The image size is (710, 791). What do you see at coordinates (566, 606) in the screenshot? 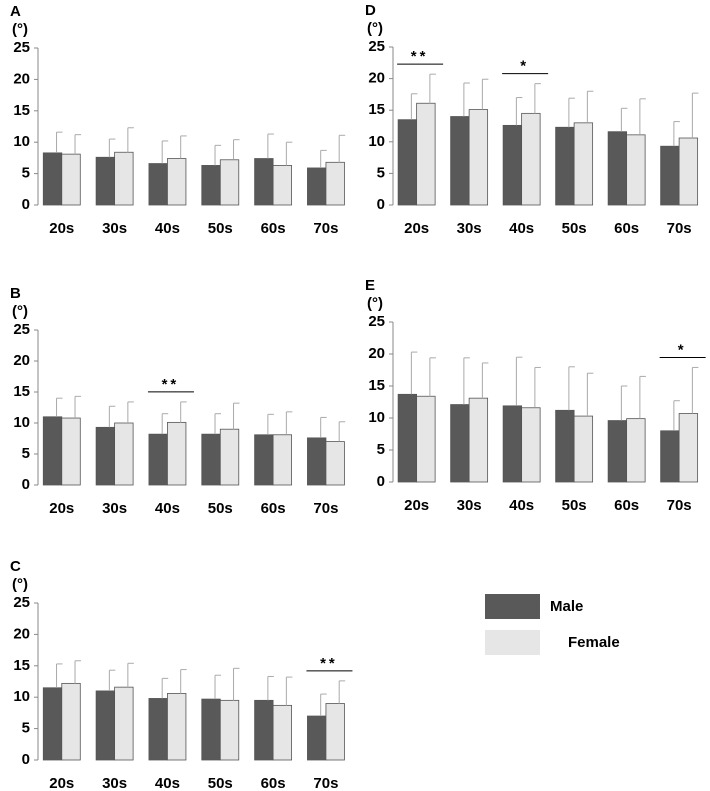
I see `legend-label: Male` at bounding box center [566, 606].